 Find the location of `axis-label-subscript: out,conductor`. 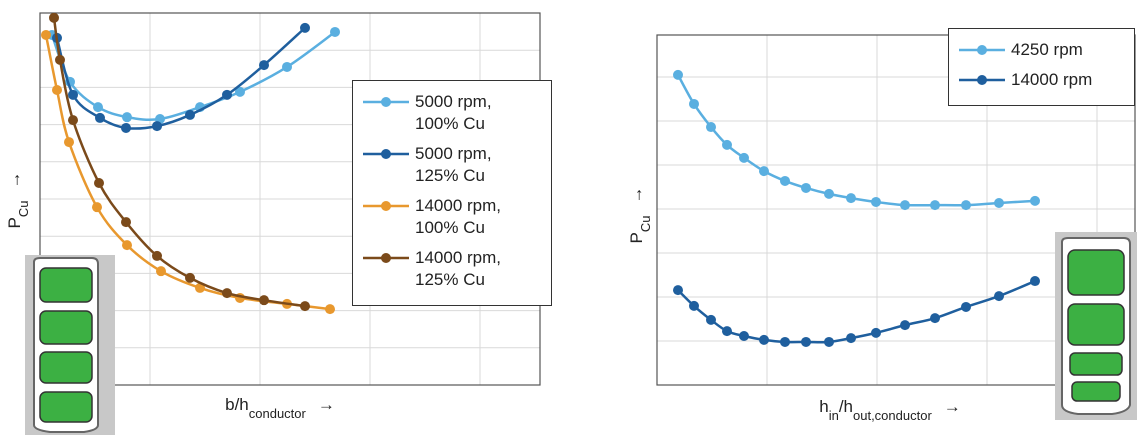

axis-label-subscript: out,conductor is located at coordinates (892, 415).